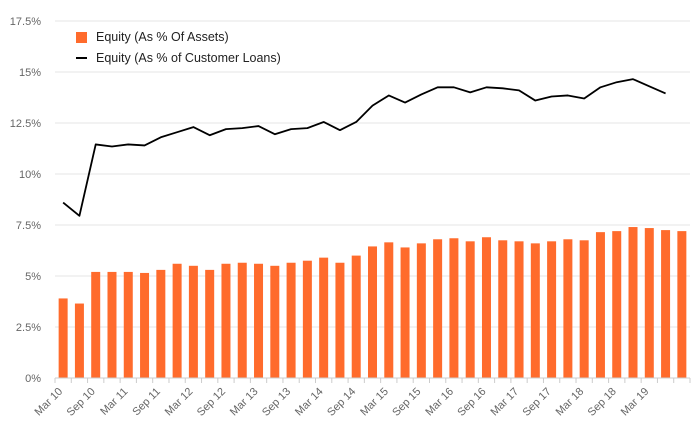  I want to click on legend-label-assets: Equity (As % Of Assets), so click(162, 37).